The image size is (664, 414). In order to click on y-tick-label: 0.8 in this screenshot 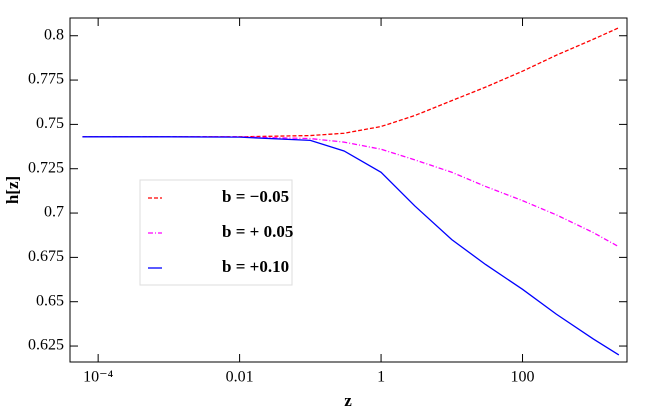, I will do `click(54, 34)`.